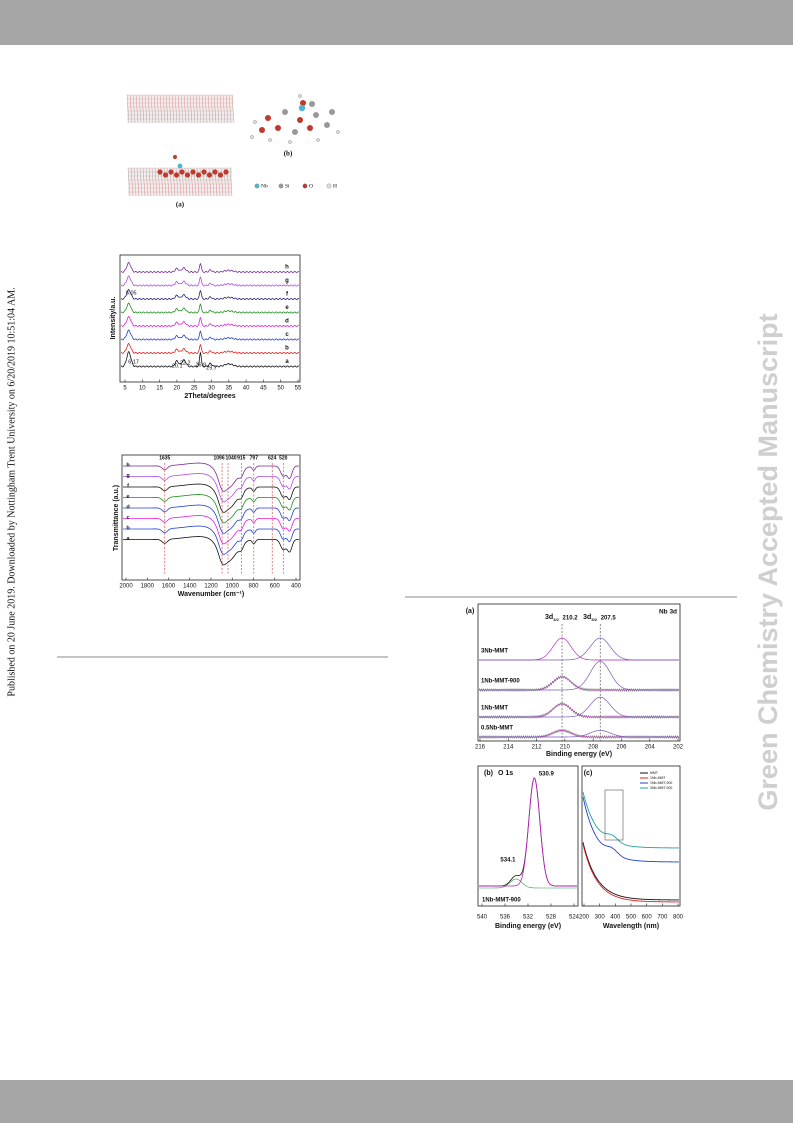  I want to click on label: 25, so click(194, 389).